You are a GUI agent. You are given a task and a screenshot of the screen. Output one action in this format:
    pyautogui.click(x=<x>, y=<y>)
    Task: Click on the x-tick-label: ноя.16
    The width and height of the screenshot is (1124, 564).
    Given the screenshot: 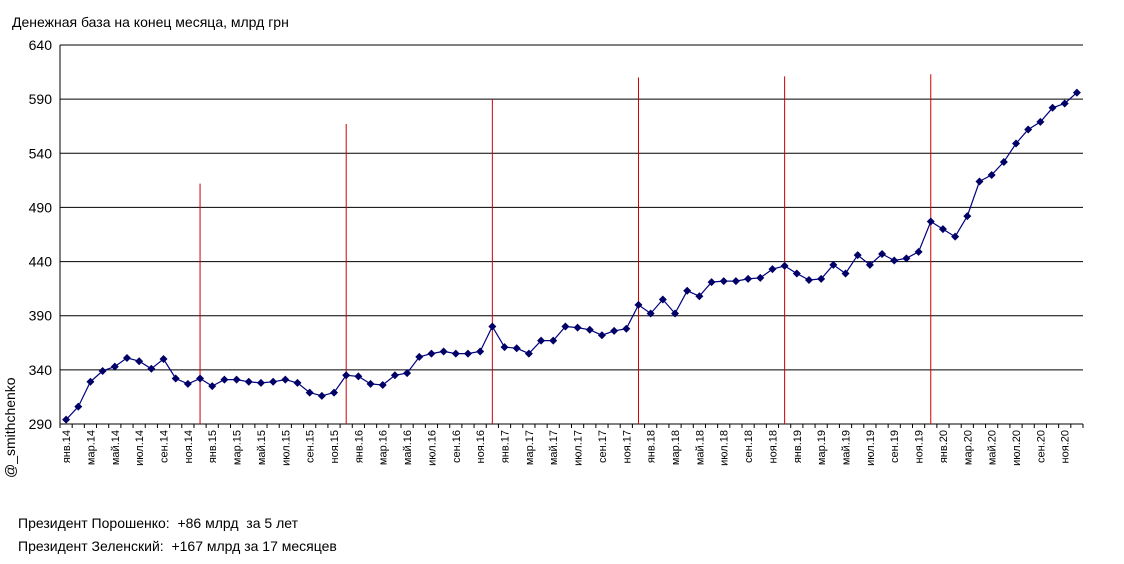 What is the action you would take?
    pyautogui.click(x=481, y=446)
    